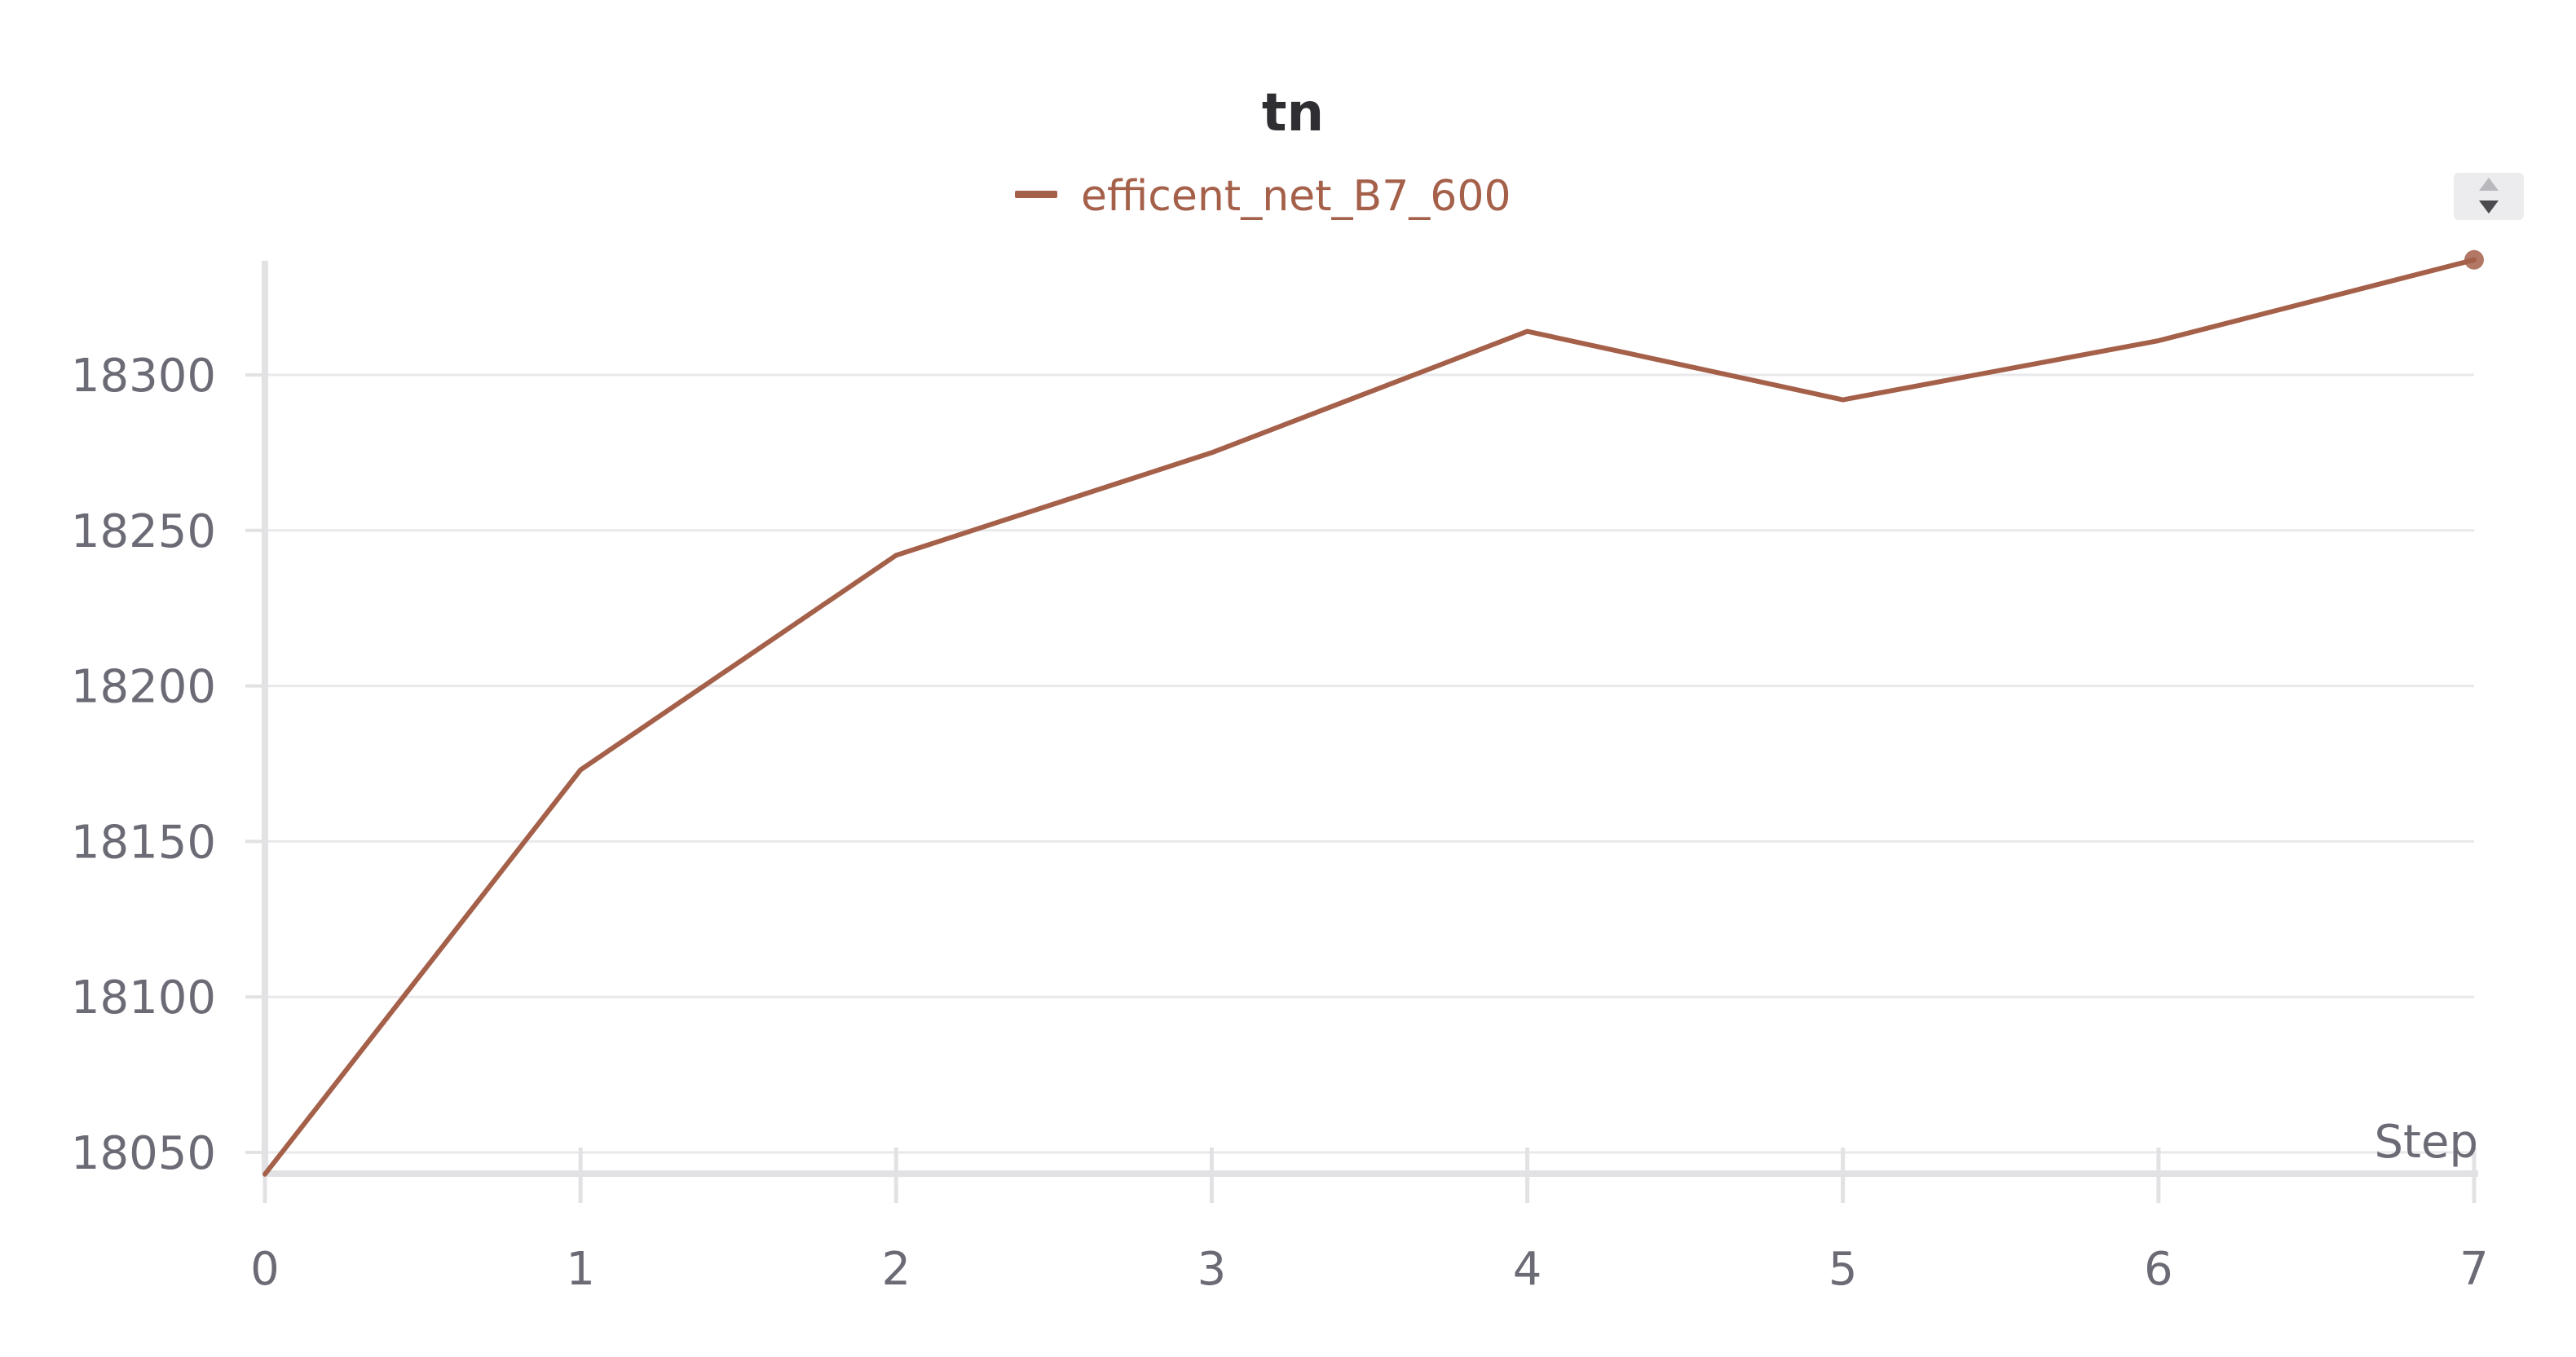 The height and width of the screenshot is (1357, 2576). I want to click on y-axis-ticks: 18050 18100 18150 18200 18250 18300, so click(168, 765).